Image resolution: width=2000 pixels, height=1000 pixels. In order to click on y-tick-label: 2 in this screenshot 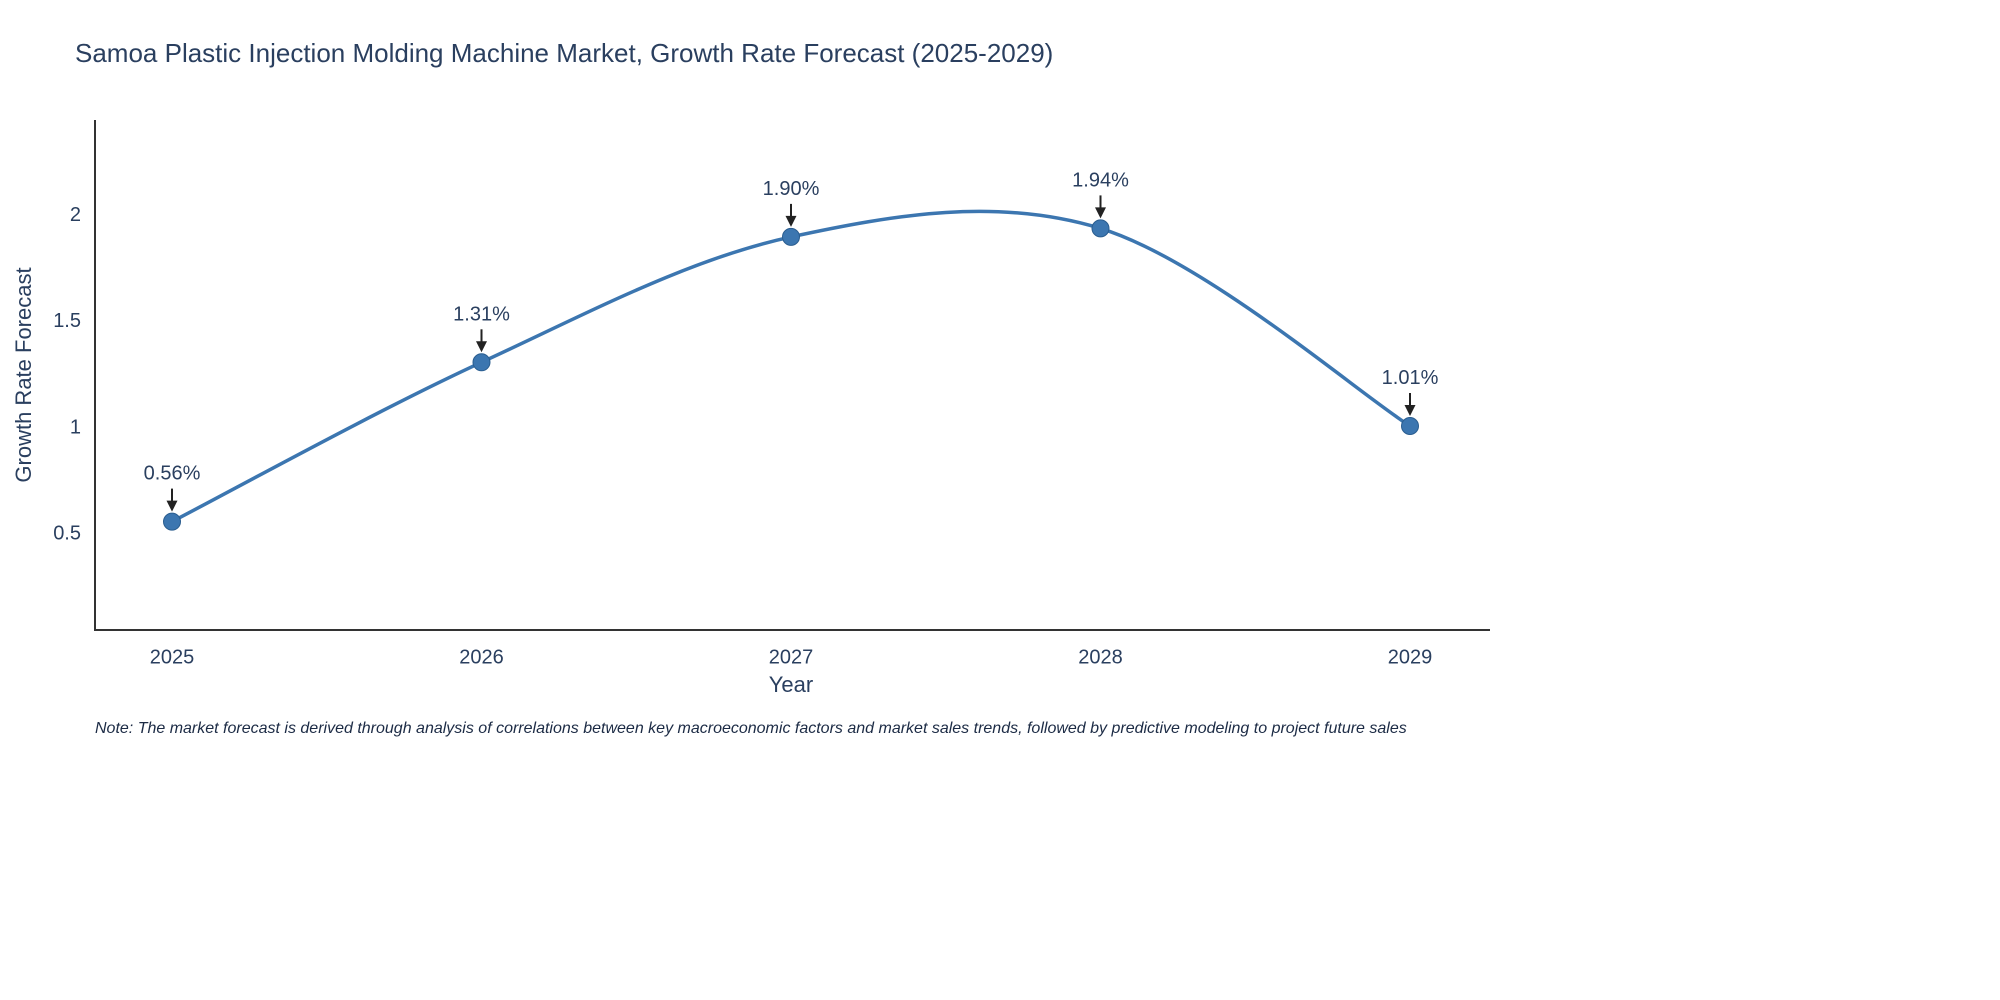, I will do `click(75, 215)`.